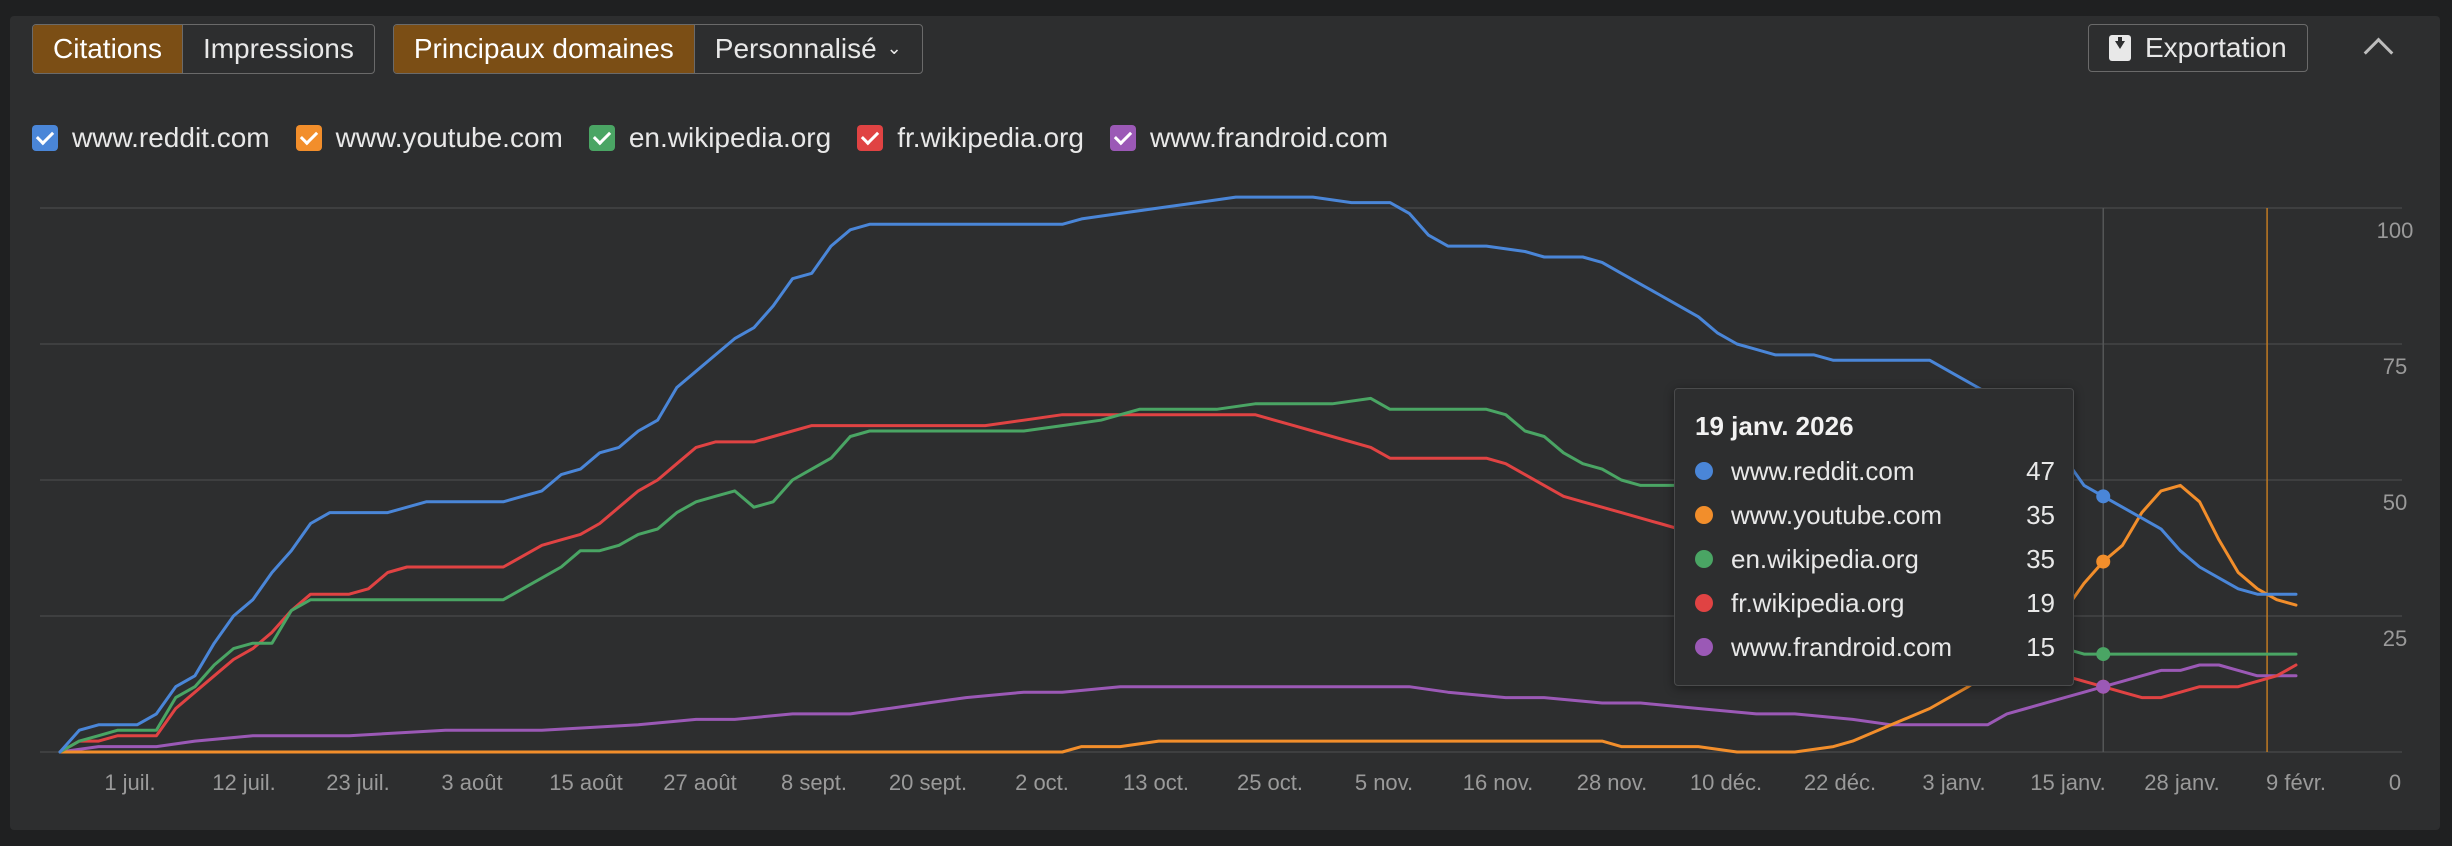 This screenshot has width=2452, height=846. I want to click on tooltip-value-frandroid: 15, so click(2040, 646).